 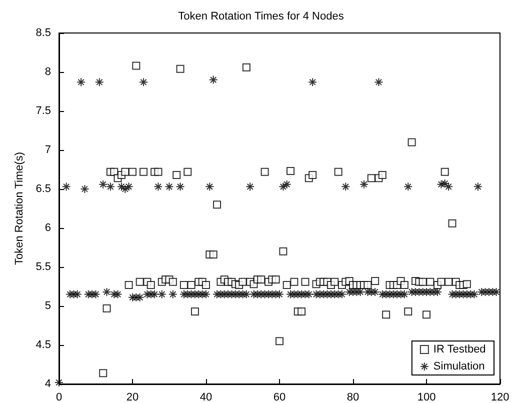 What do you see at coordinates (47, 384) in the screenshot?
I see `y-tick-label: 4` at bounding box center [47, 384].